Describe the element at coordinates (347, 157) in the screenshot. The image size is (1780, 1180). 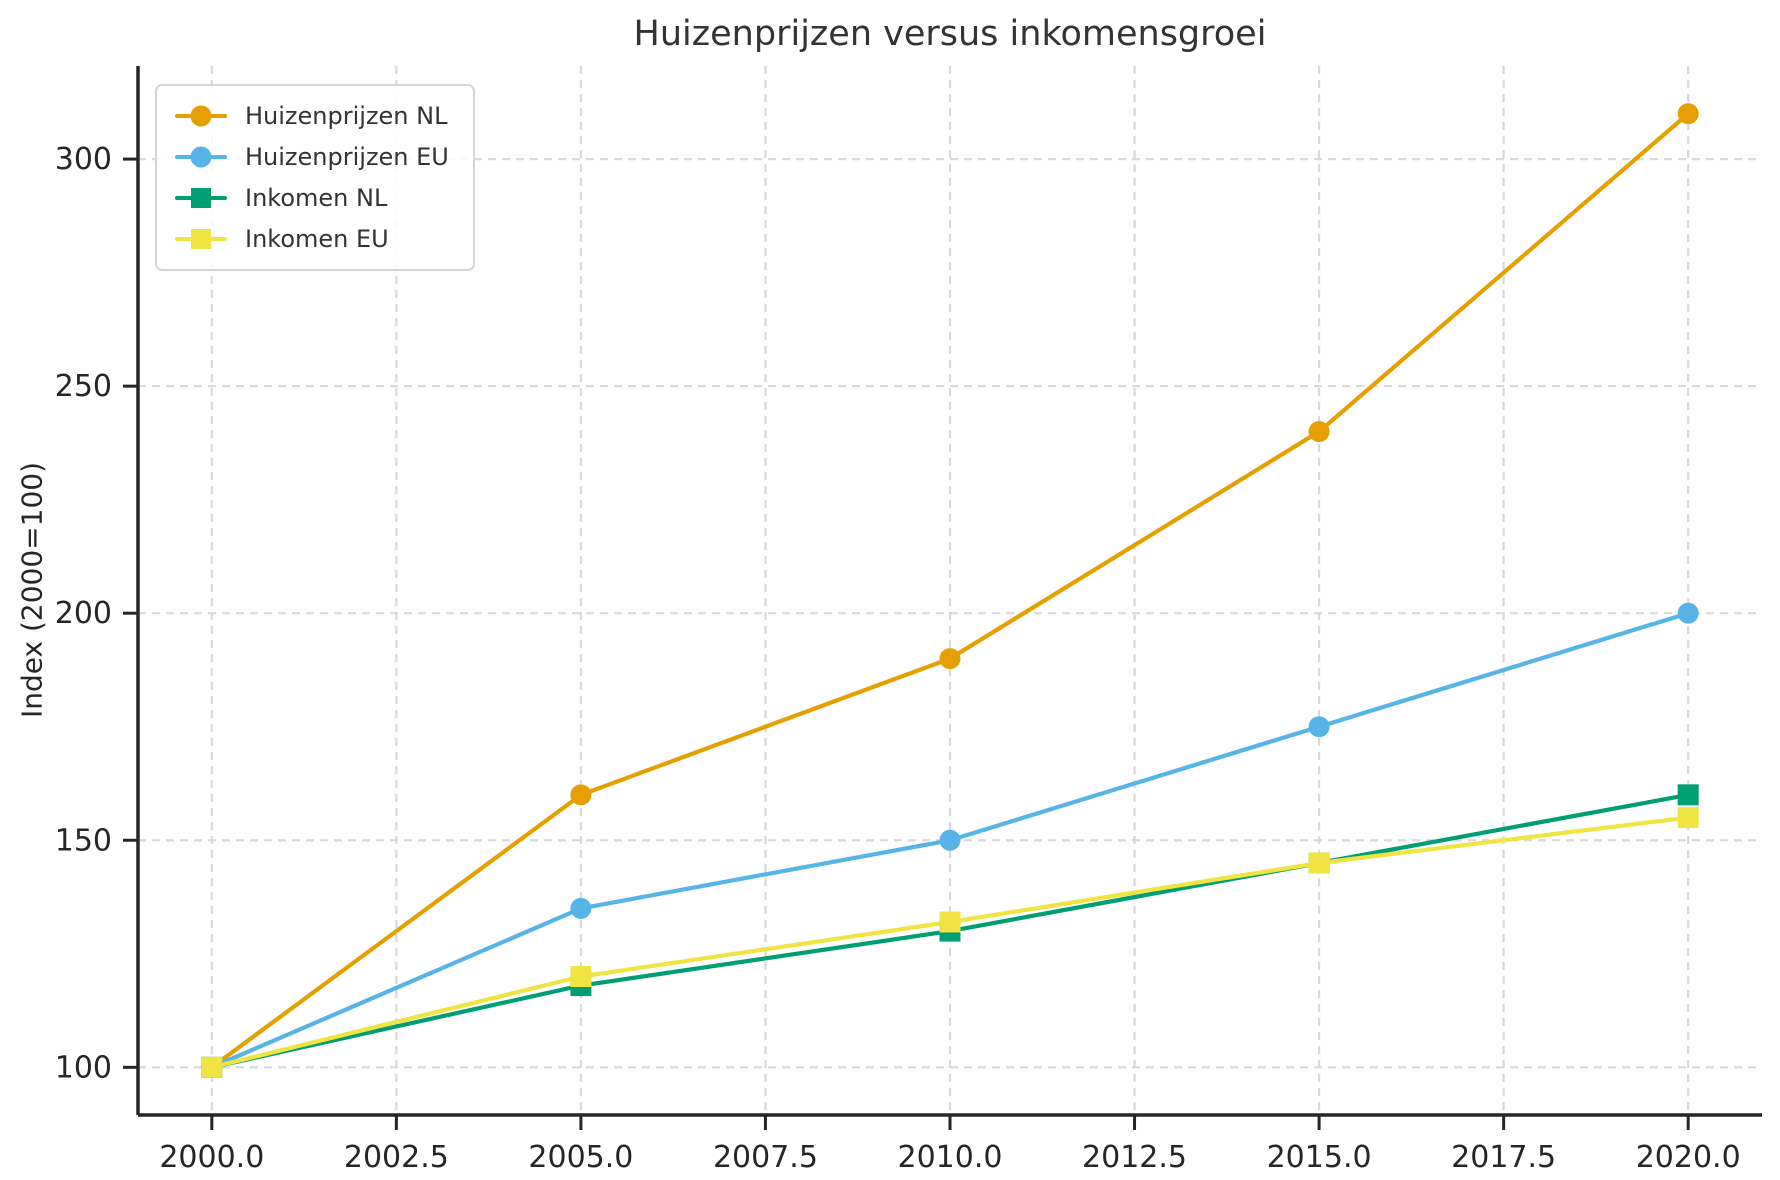
I see `legend-label: Huizenprijzen EU` at that location.